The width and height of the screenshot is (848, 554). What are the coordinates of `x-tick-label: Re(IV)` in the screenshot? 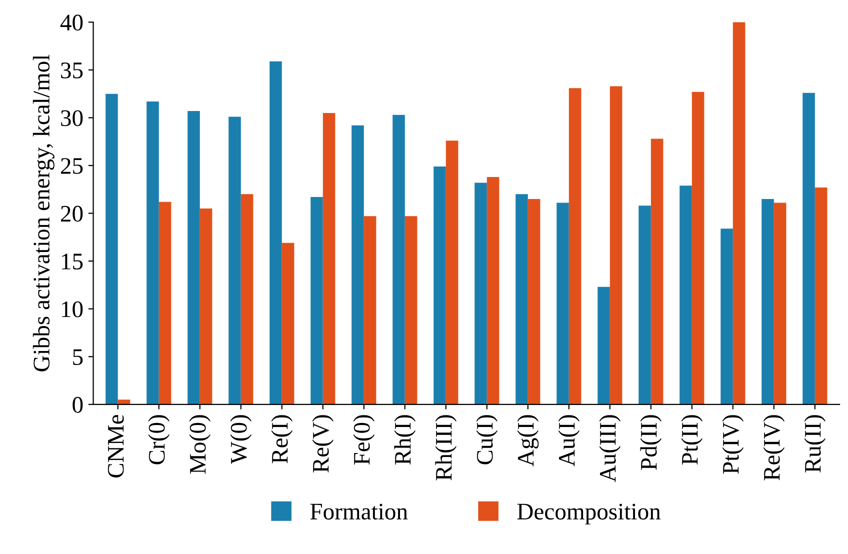 It's located at (774, 447).